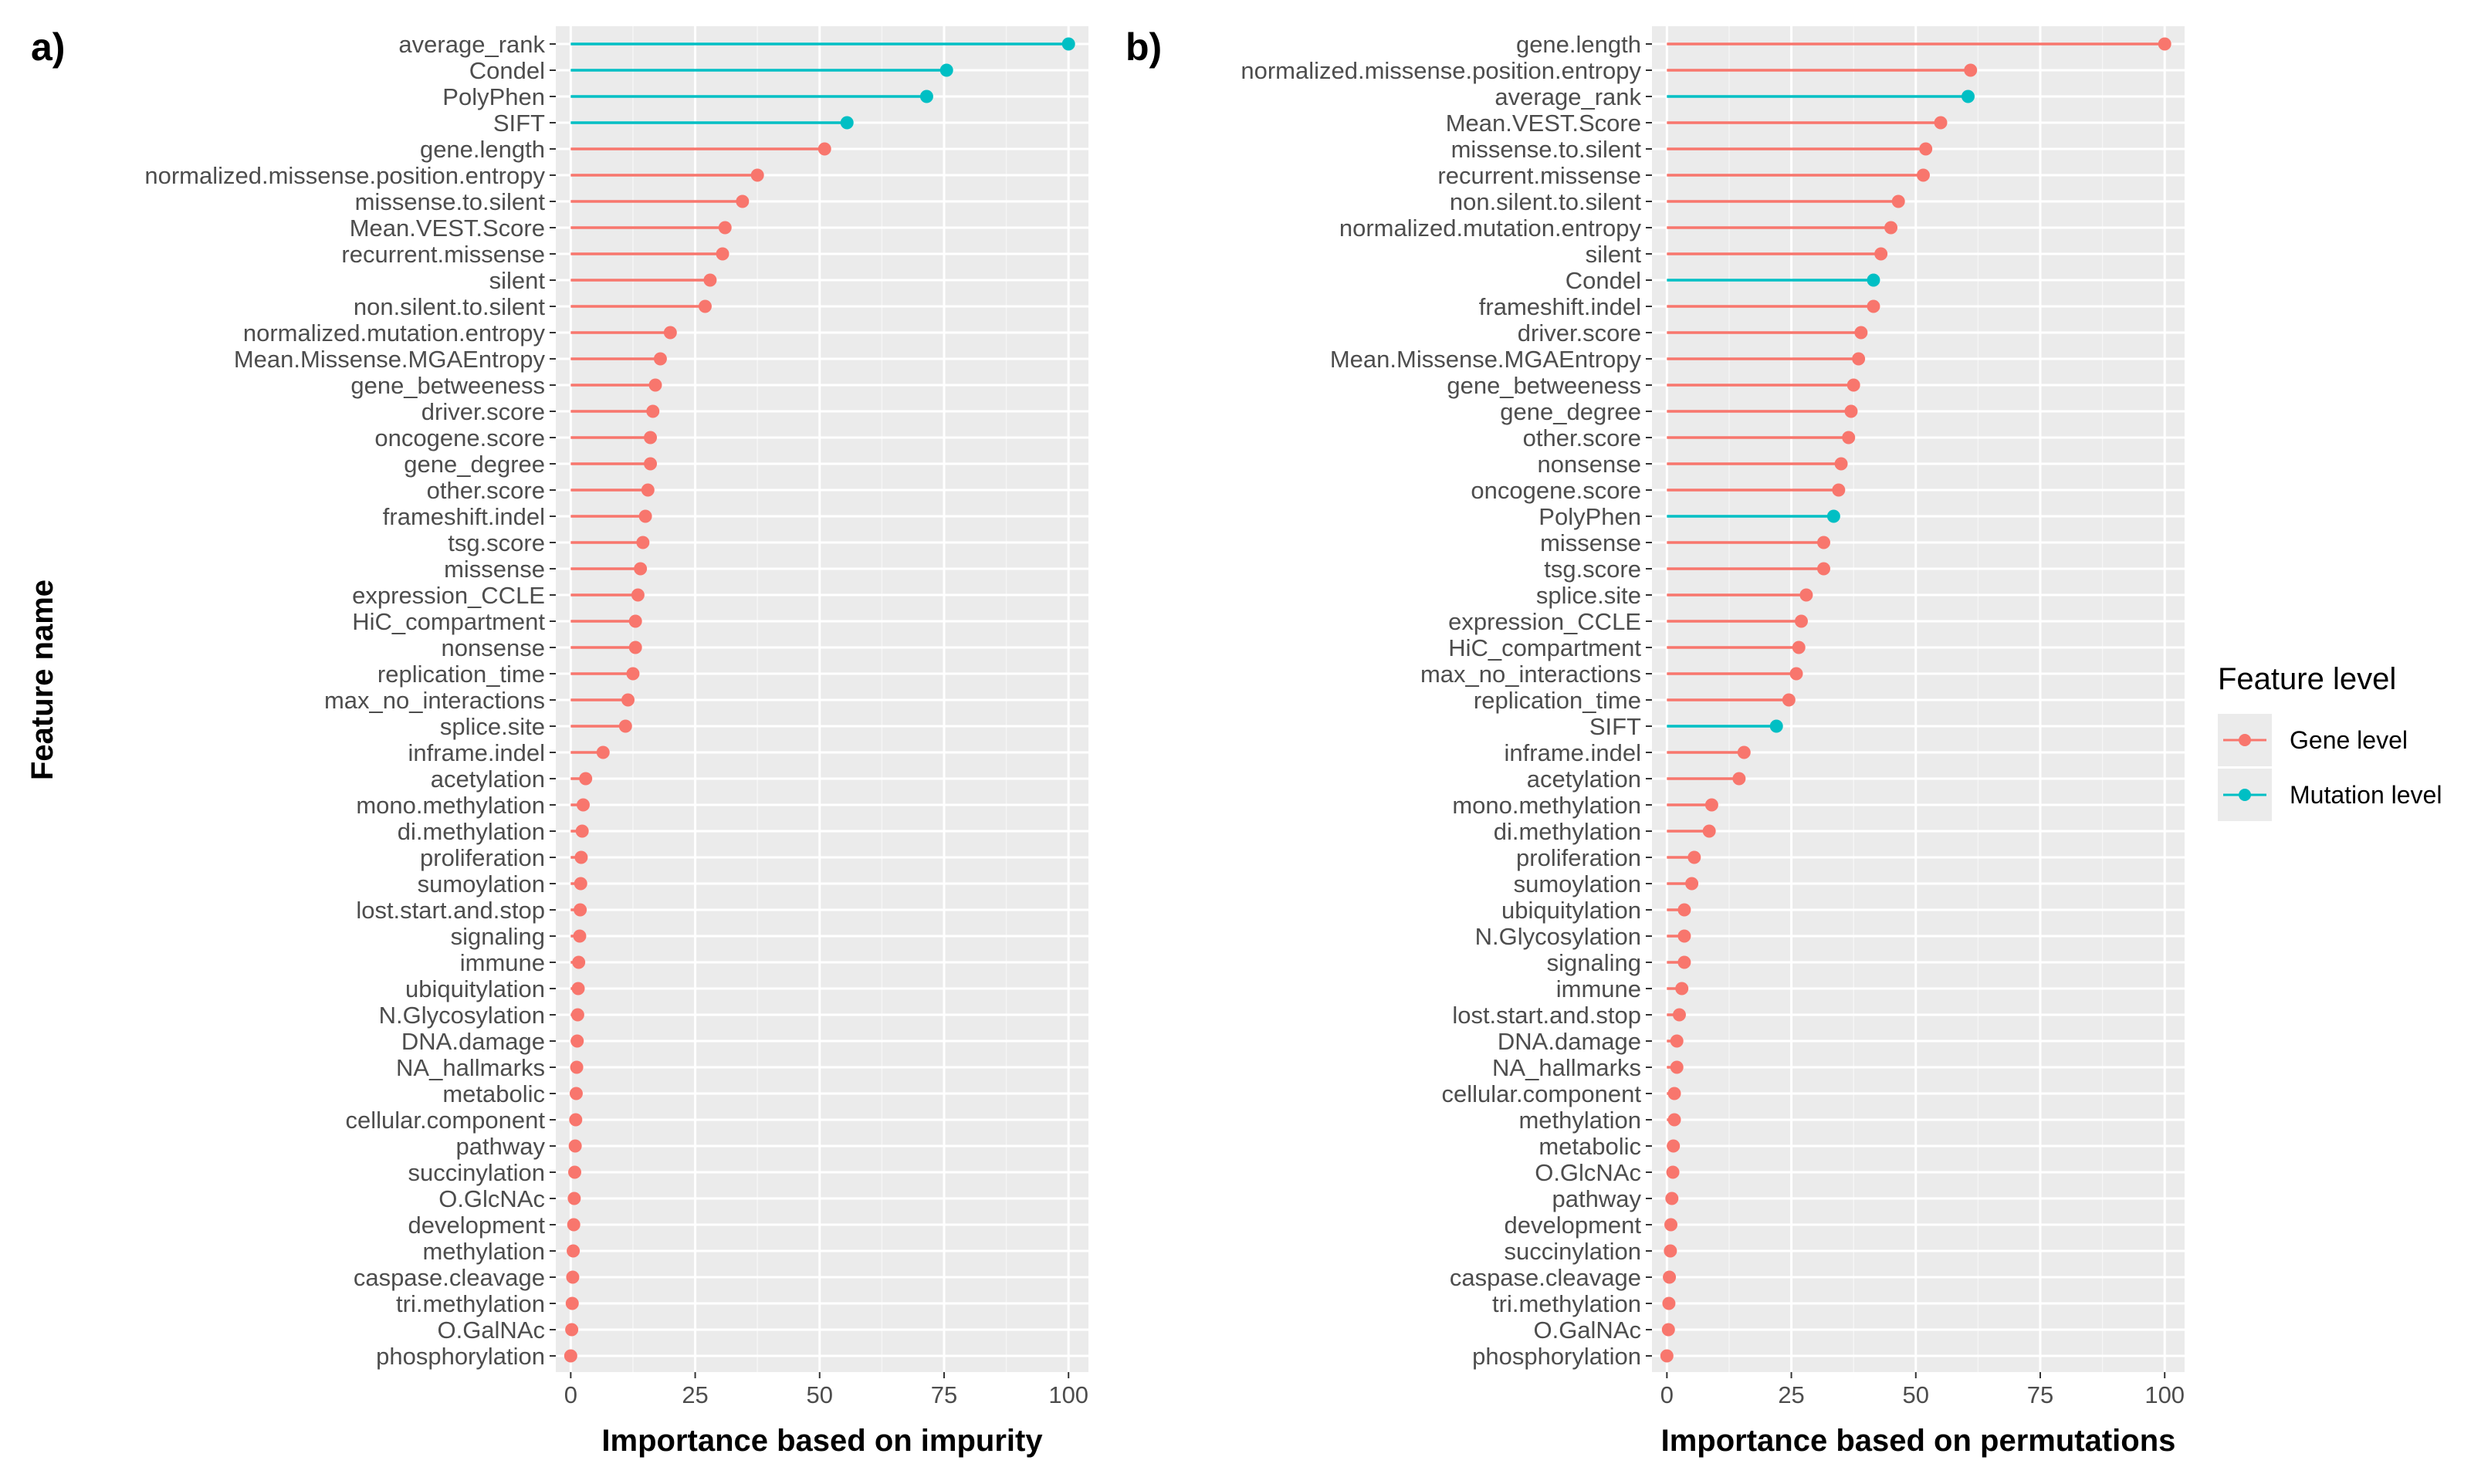 The width and height of the screenshot is (2471, 1484). What do you see at coordinates (1614, 254) in the screenshot?
I see `y-tick-label-silent: silent` at bounding box center [1614, 254].